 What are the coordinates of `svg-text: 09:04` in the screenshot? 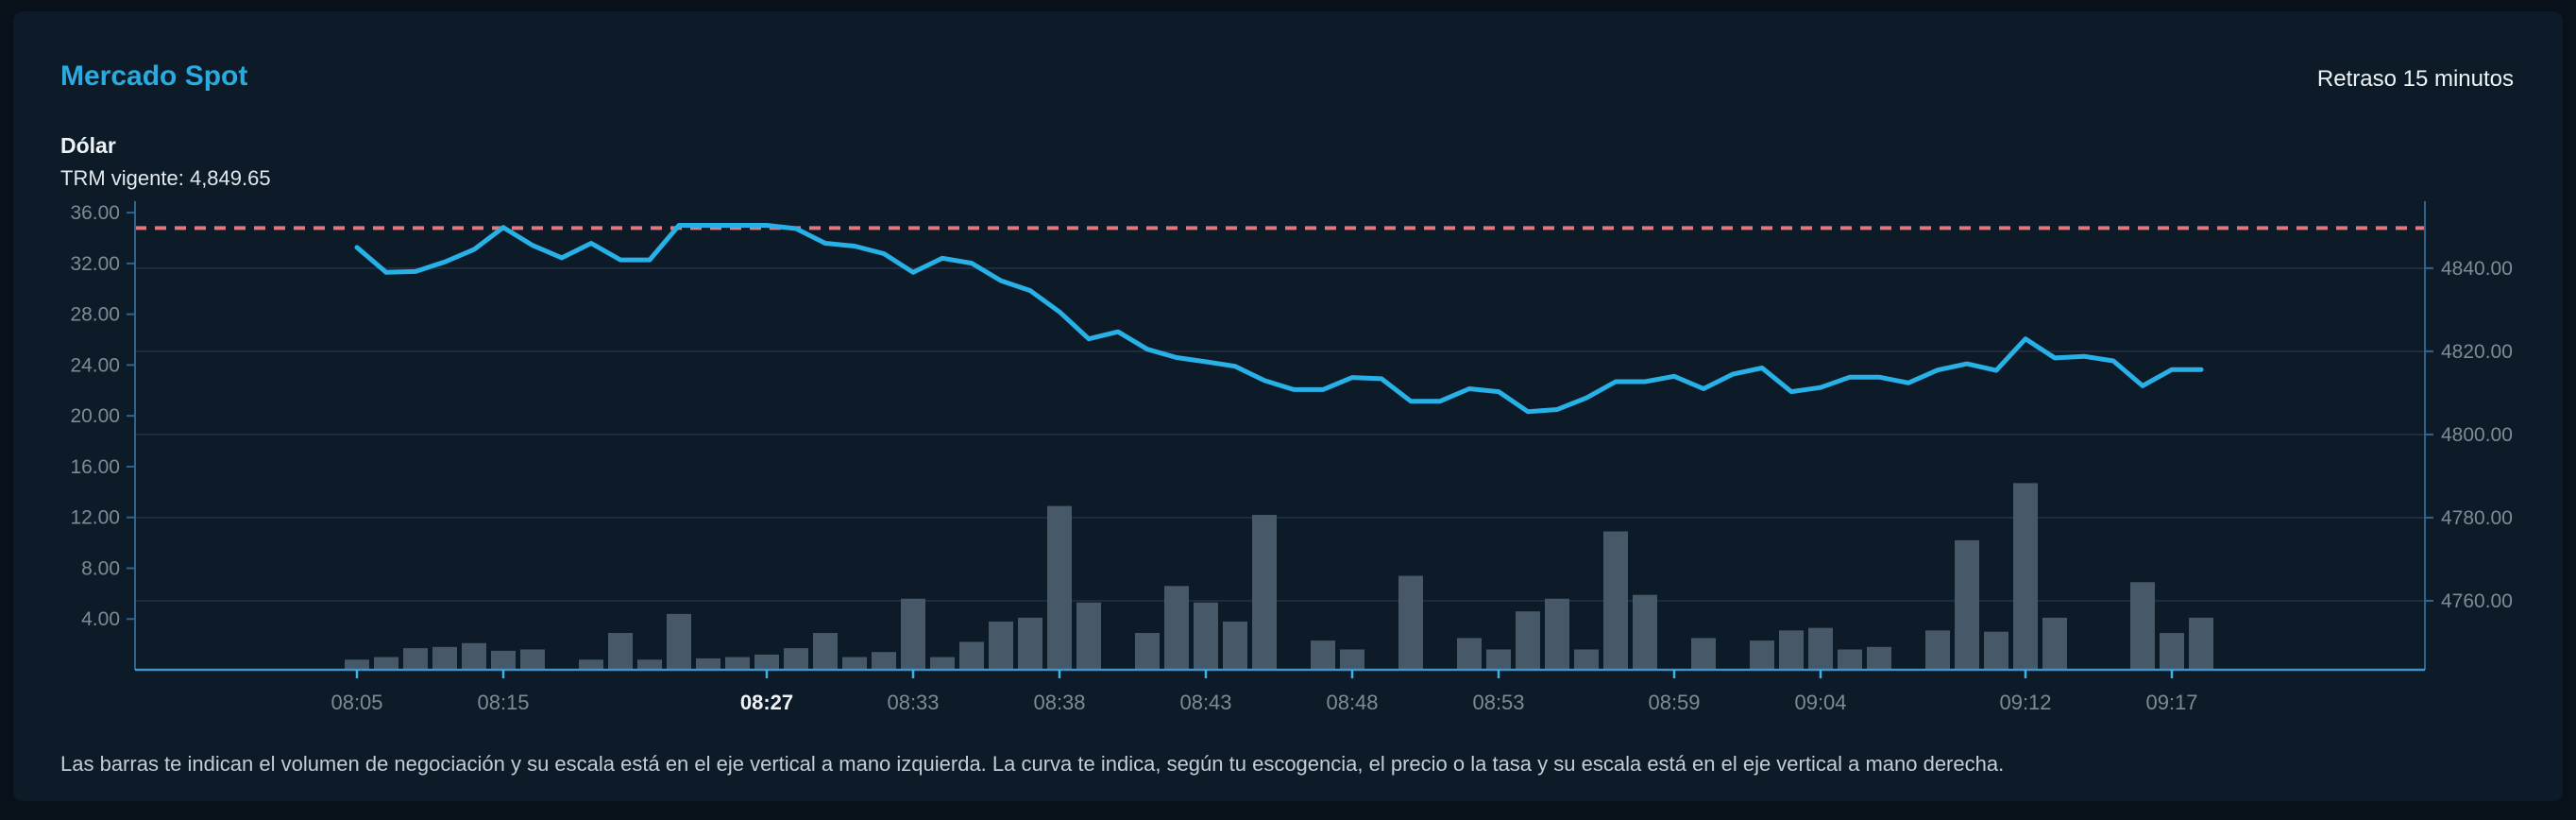 It's located at (1820, 702).